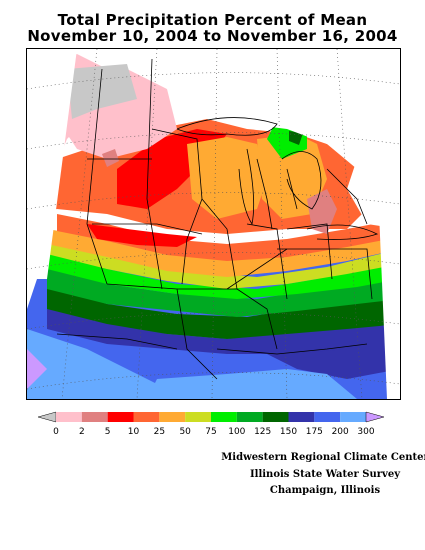 The width and height of the screenshot is (425, 550). I want to click on legend-tick-label: 125, so click(262, 432).